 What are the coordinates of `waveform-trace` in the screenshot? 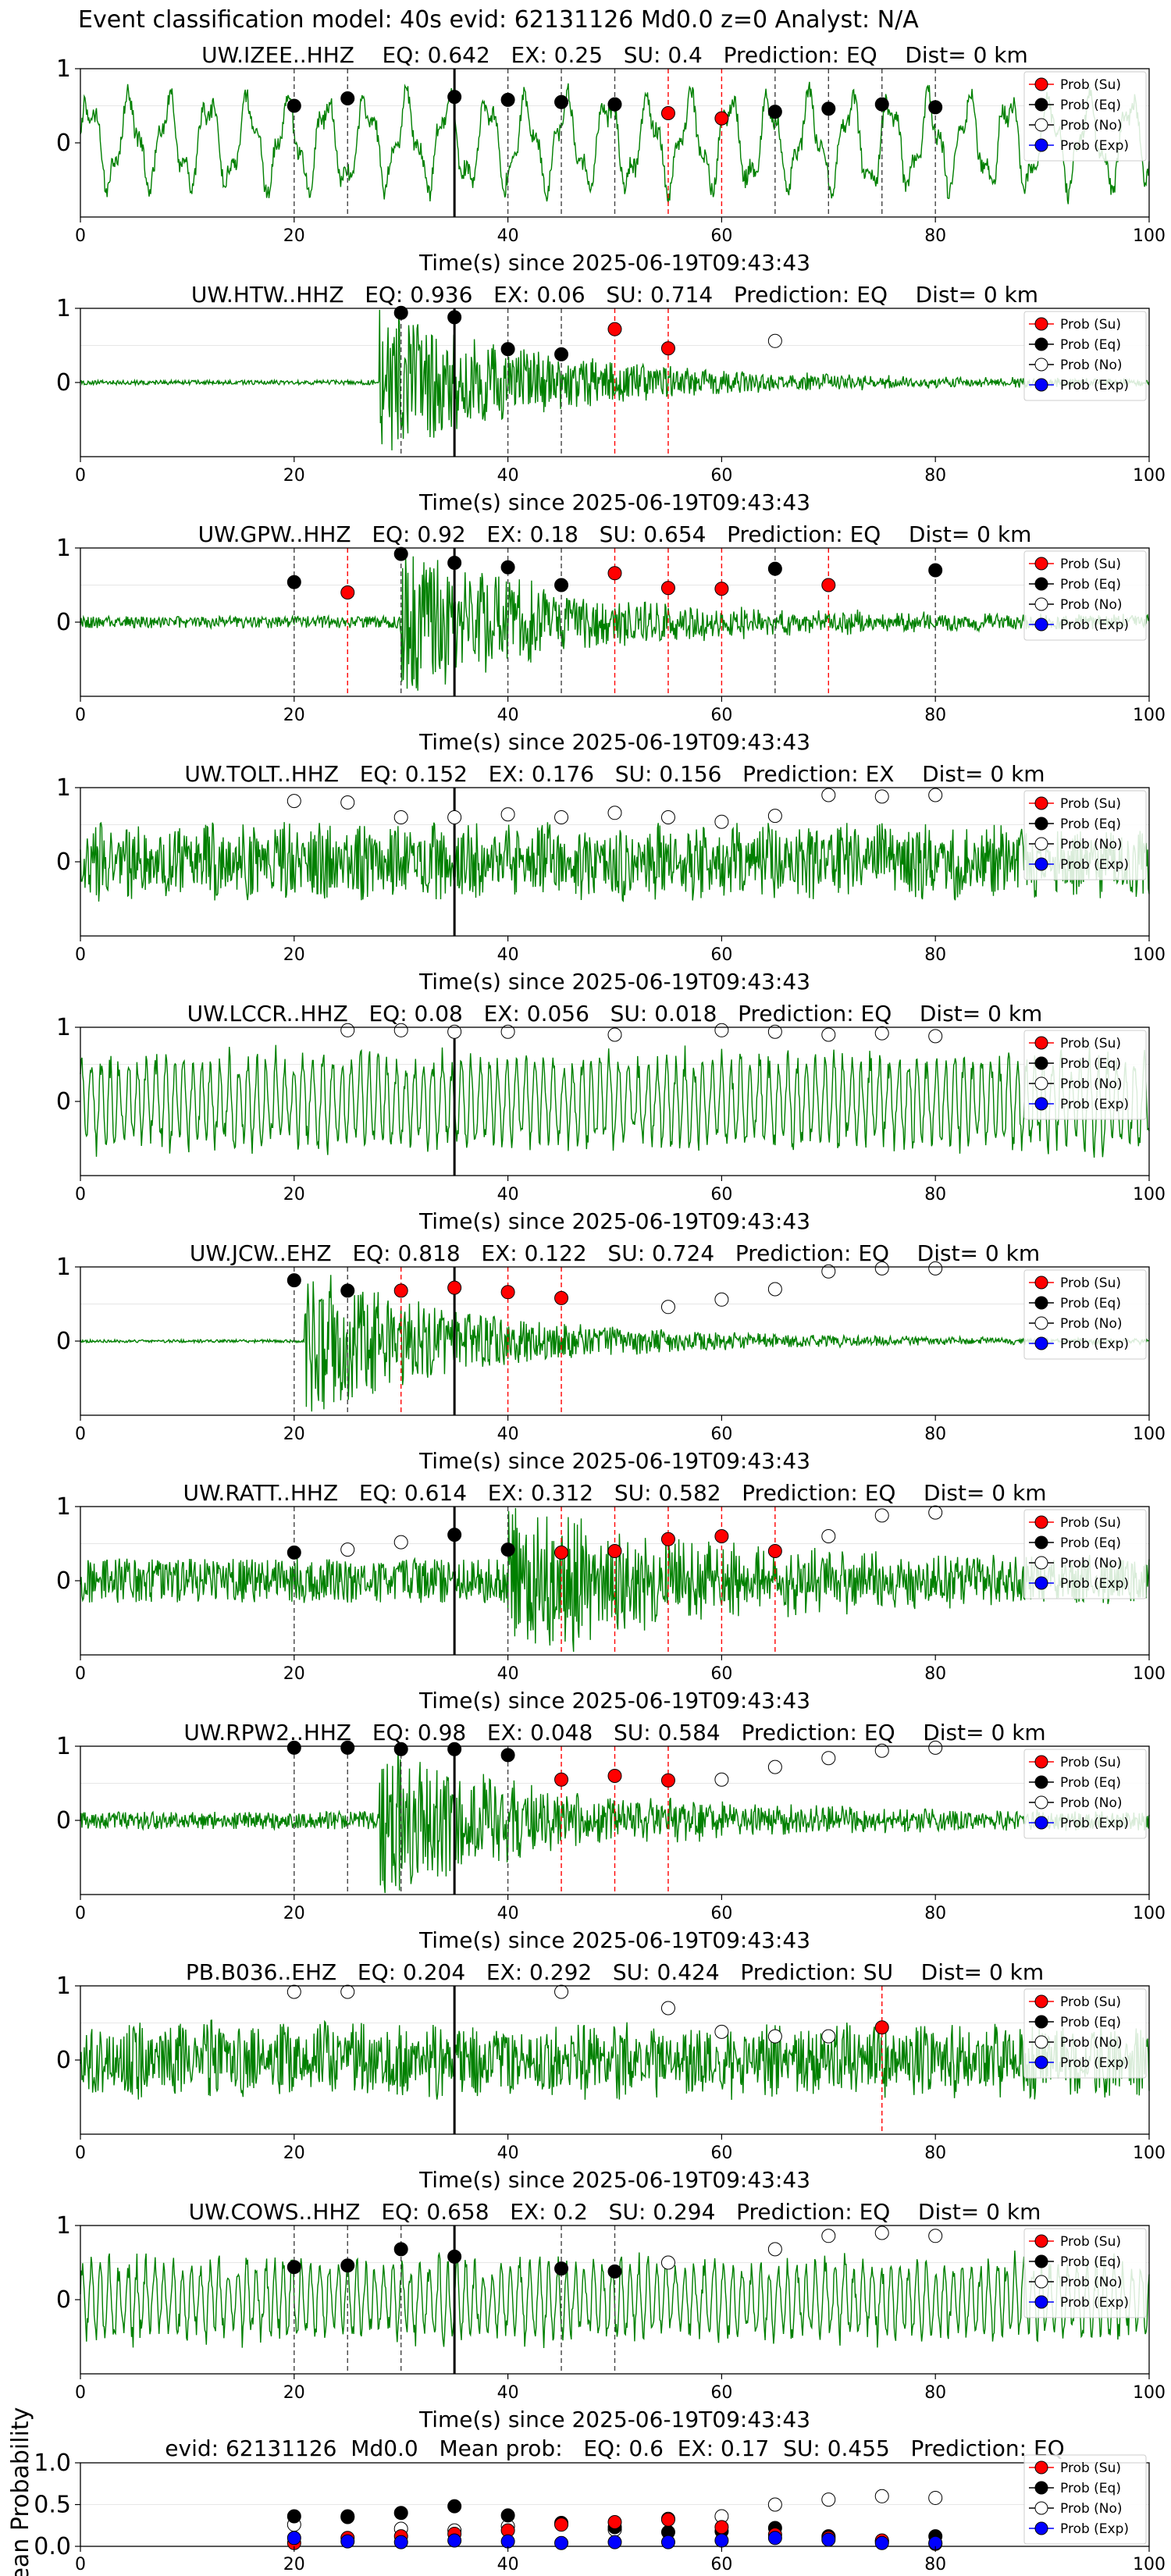 It's located at (615, 862).